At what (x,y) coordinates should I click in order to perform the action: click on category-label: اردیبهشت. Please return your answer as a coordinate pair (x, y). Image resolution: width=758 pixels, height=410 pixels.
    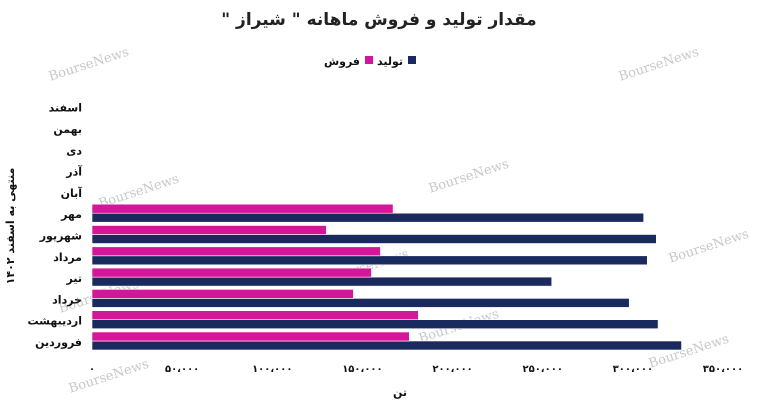
    Looking at the image, I should click on (55, 321).